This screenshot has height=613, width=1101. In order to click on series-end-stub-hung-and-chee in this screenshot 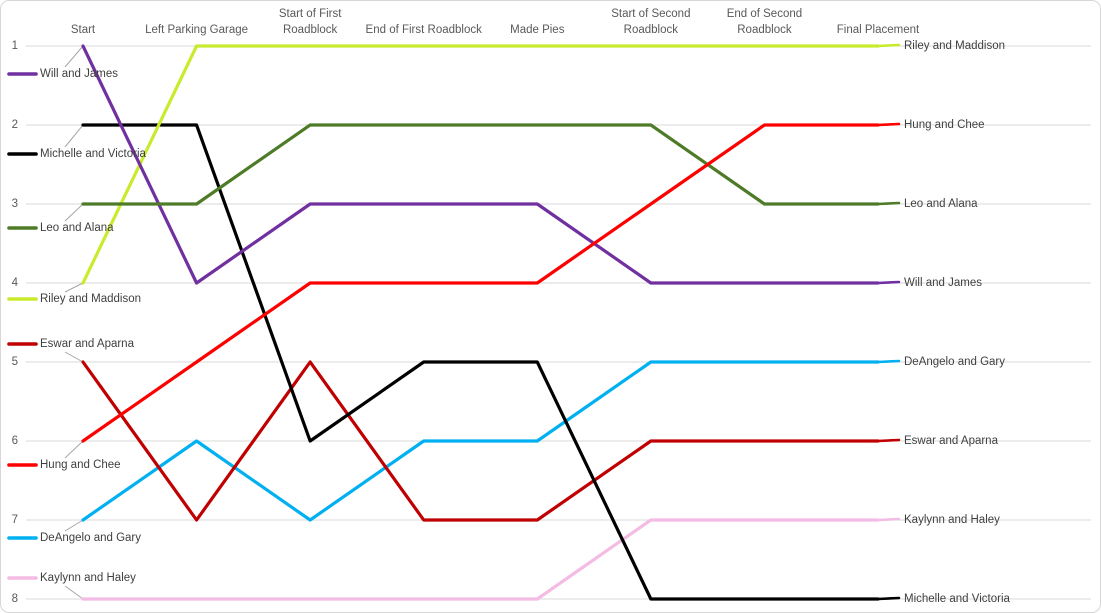, I will do `click(888, 124)`.